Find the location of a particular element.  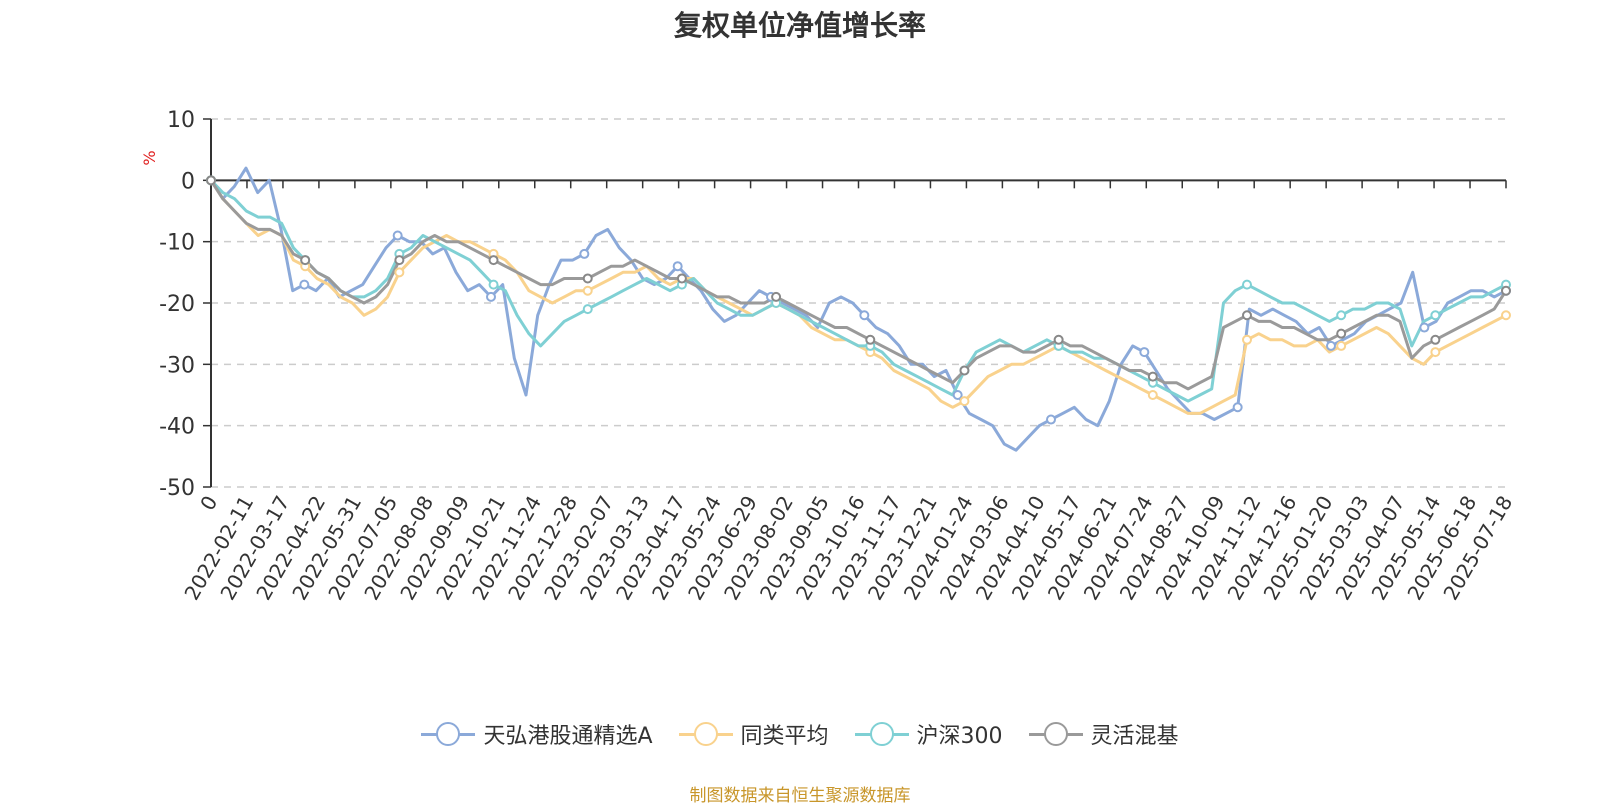

legend-item: 天弘港股通精选A is located at coordinates (537, 734).